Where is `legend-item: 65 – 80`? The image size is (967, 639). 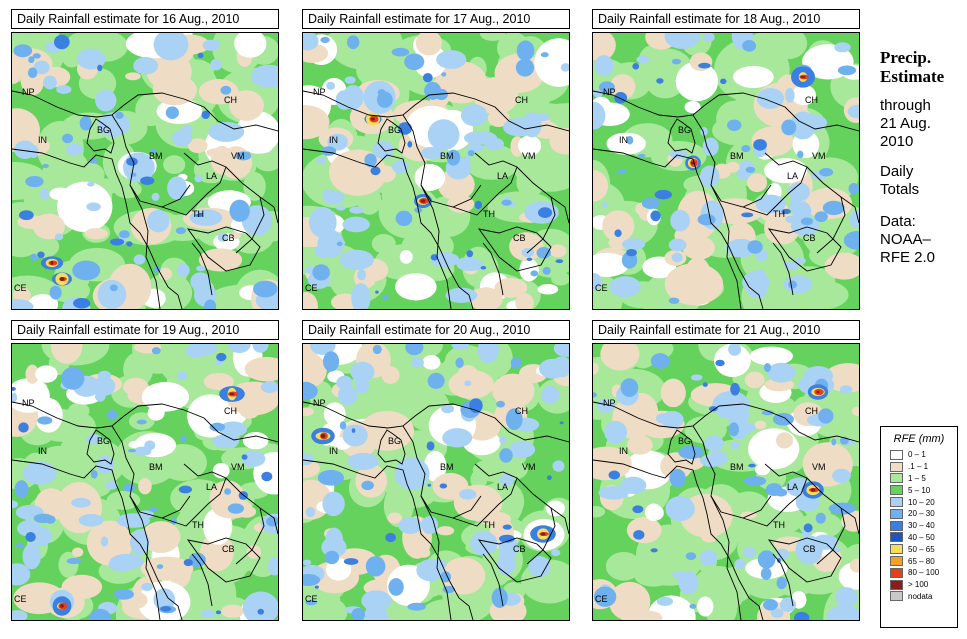 legend-item: 65 – 80 is located at coordinates (919, 561).